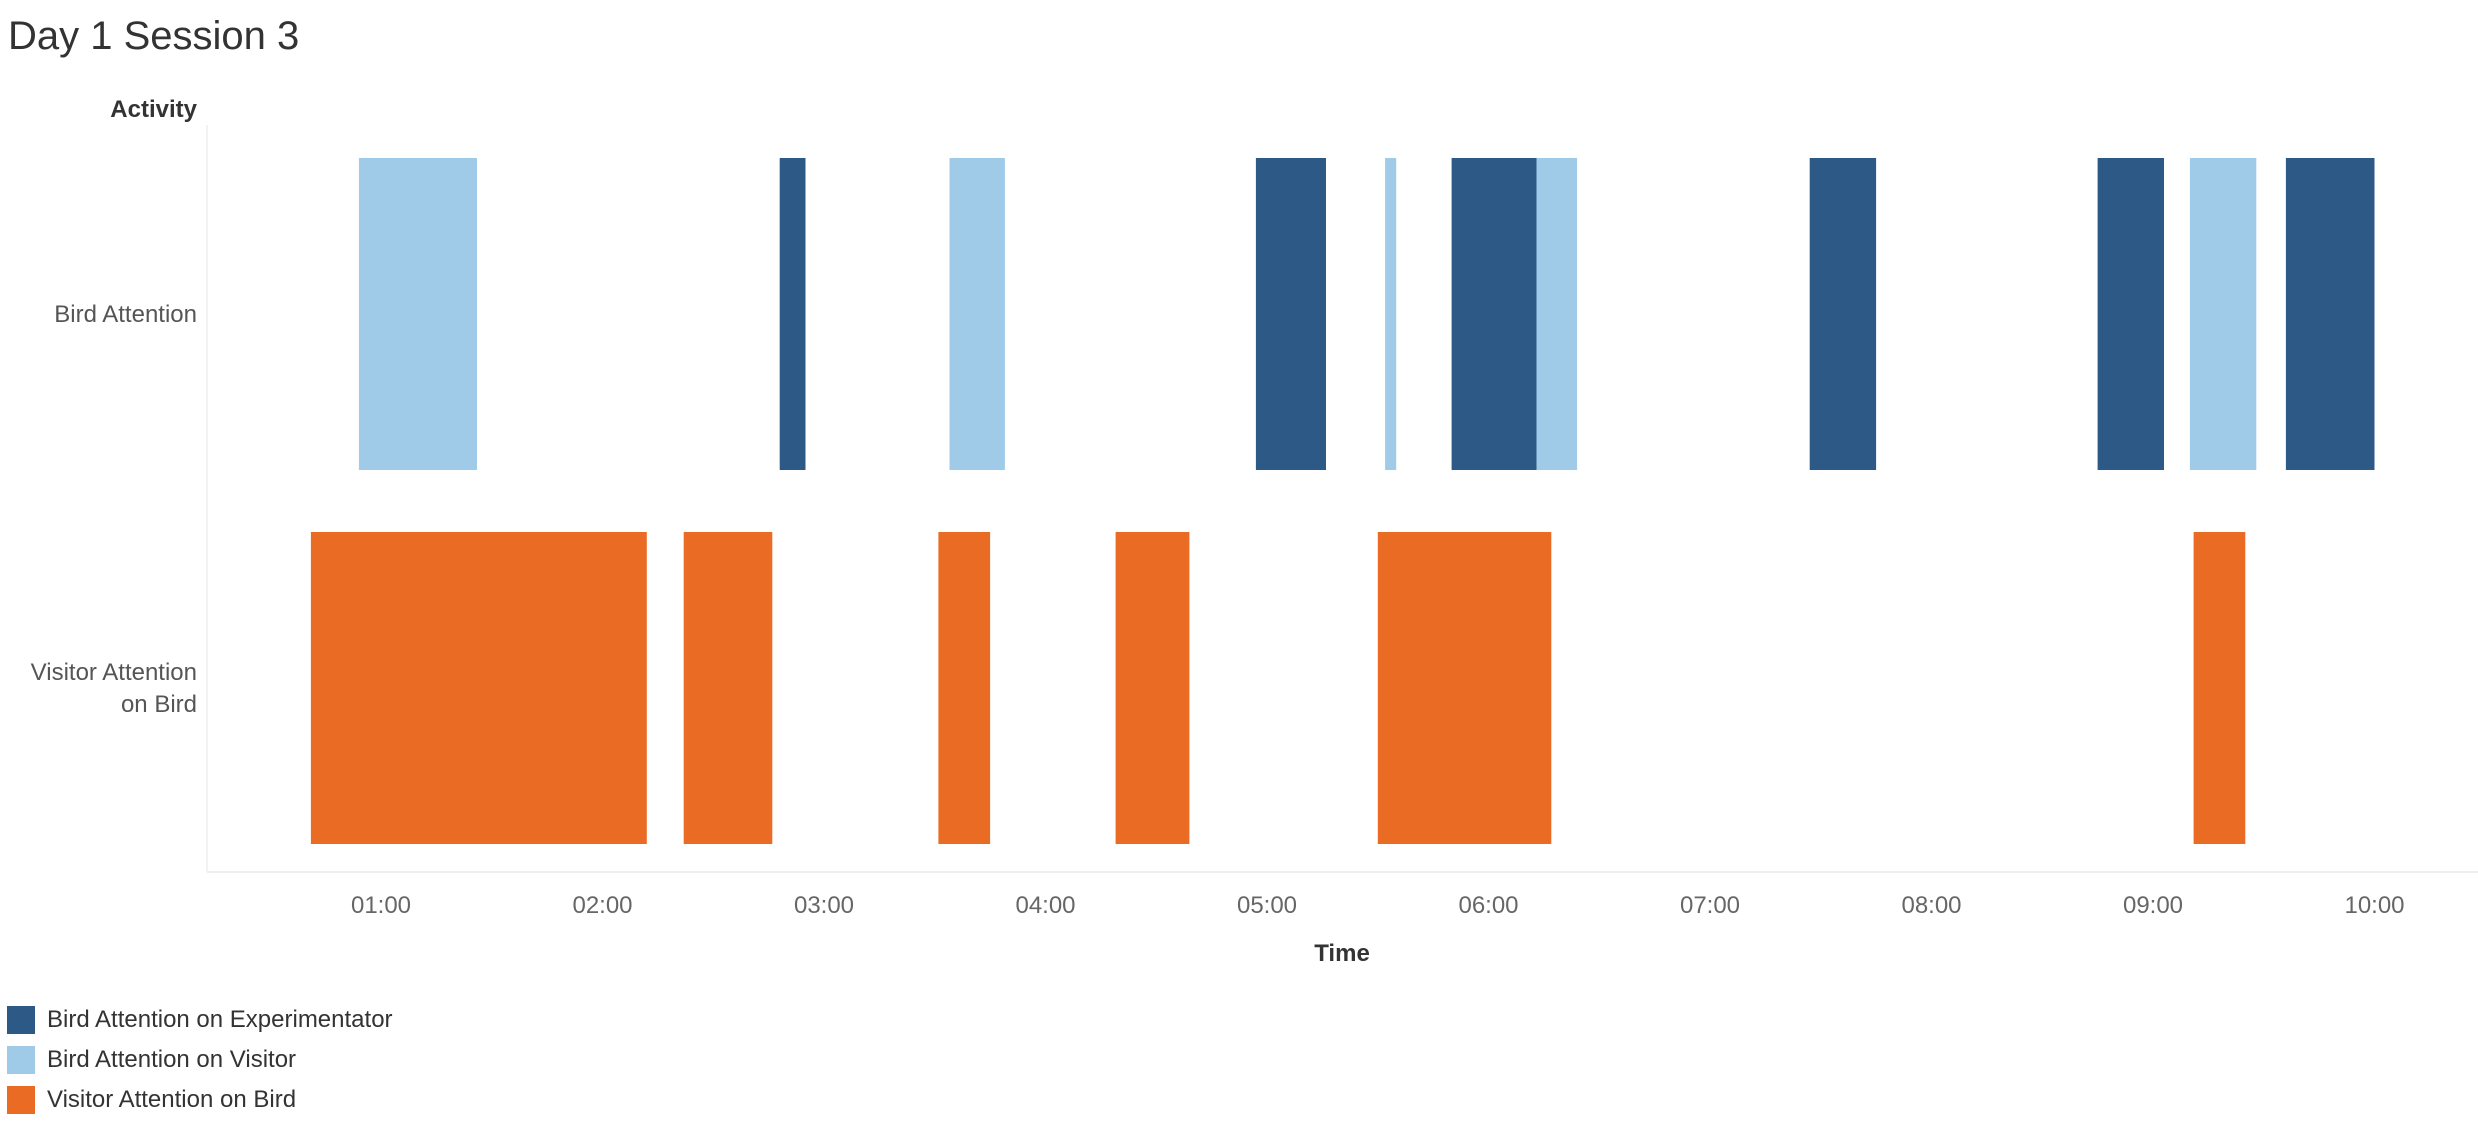  Describe the element at coordinates (824, 905) in the screenshot. I see `x-tick-label: 03:00` at that location.